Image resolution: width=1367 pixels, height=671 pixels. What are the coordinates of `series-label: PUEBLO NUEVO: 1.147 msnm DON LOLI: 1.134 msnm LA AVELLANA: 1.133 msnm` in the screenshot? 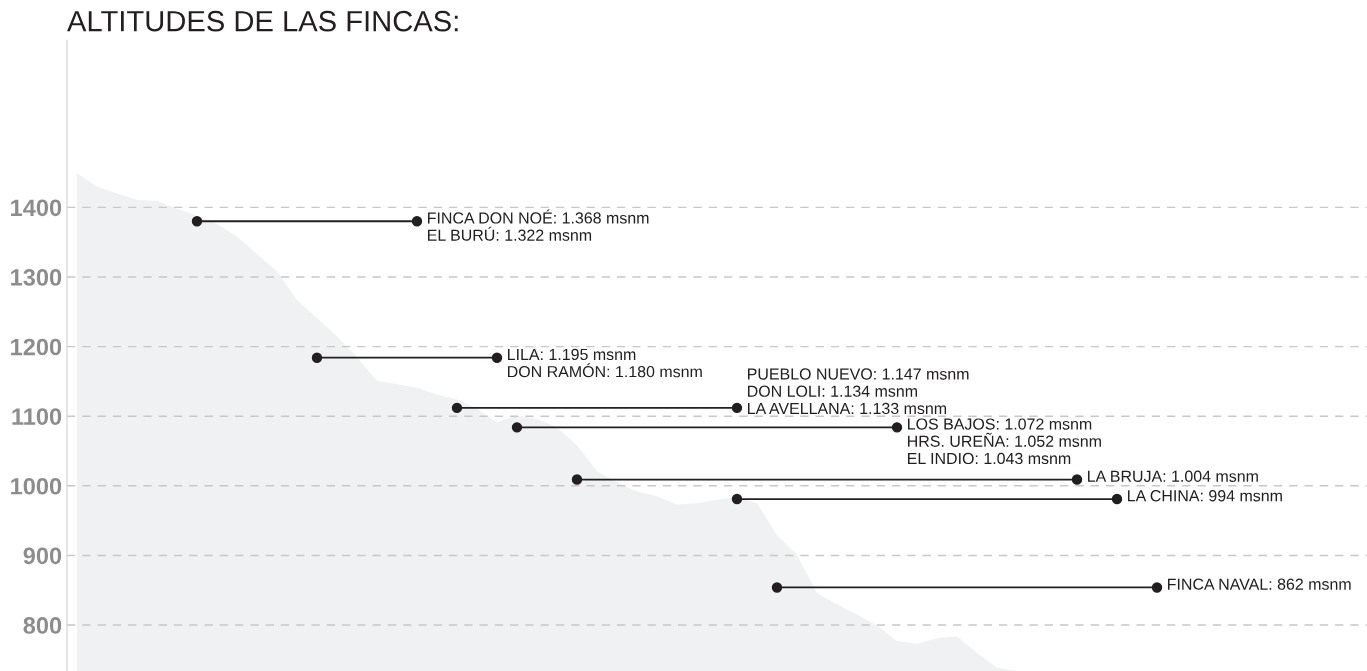 It's located at (858, 391).